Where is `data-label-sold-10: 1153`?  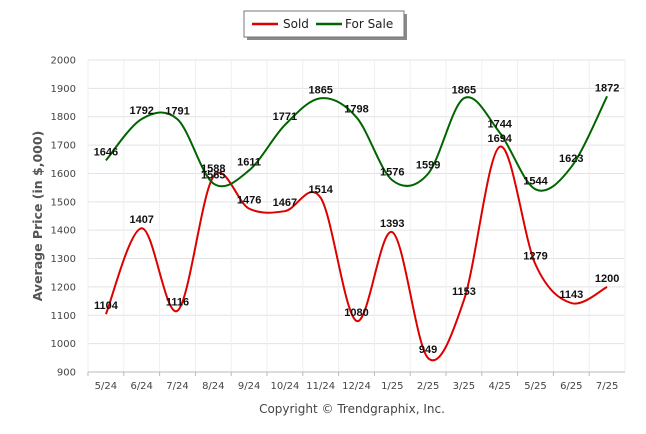
data-label-sold-10: 1153 is located at coordinates (464, 292).